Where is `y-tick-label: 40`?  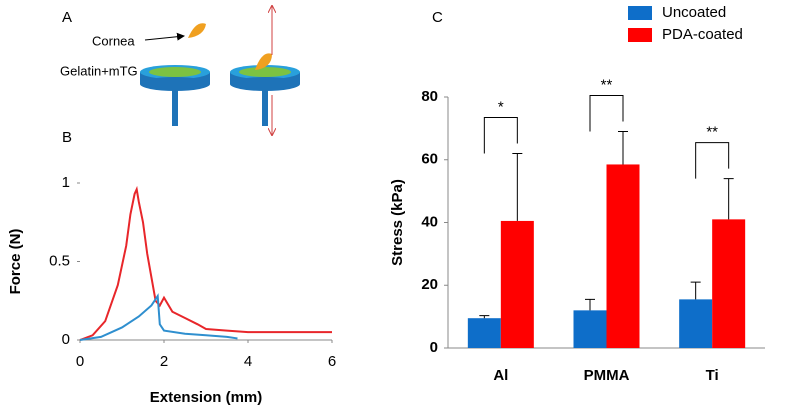 y-tick-label: 40 is located at coordinates (429, 221).